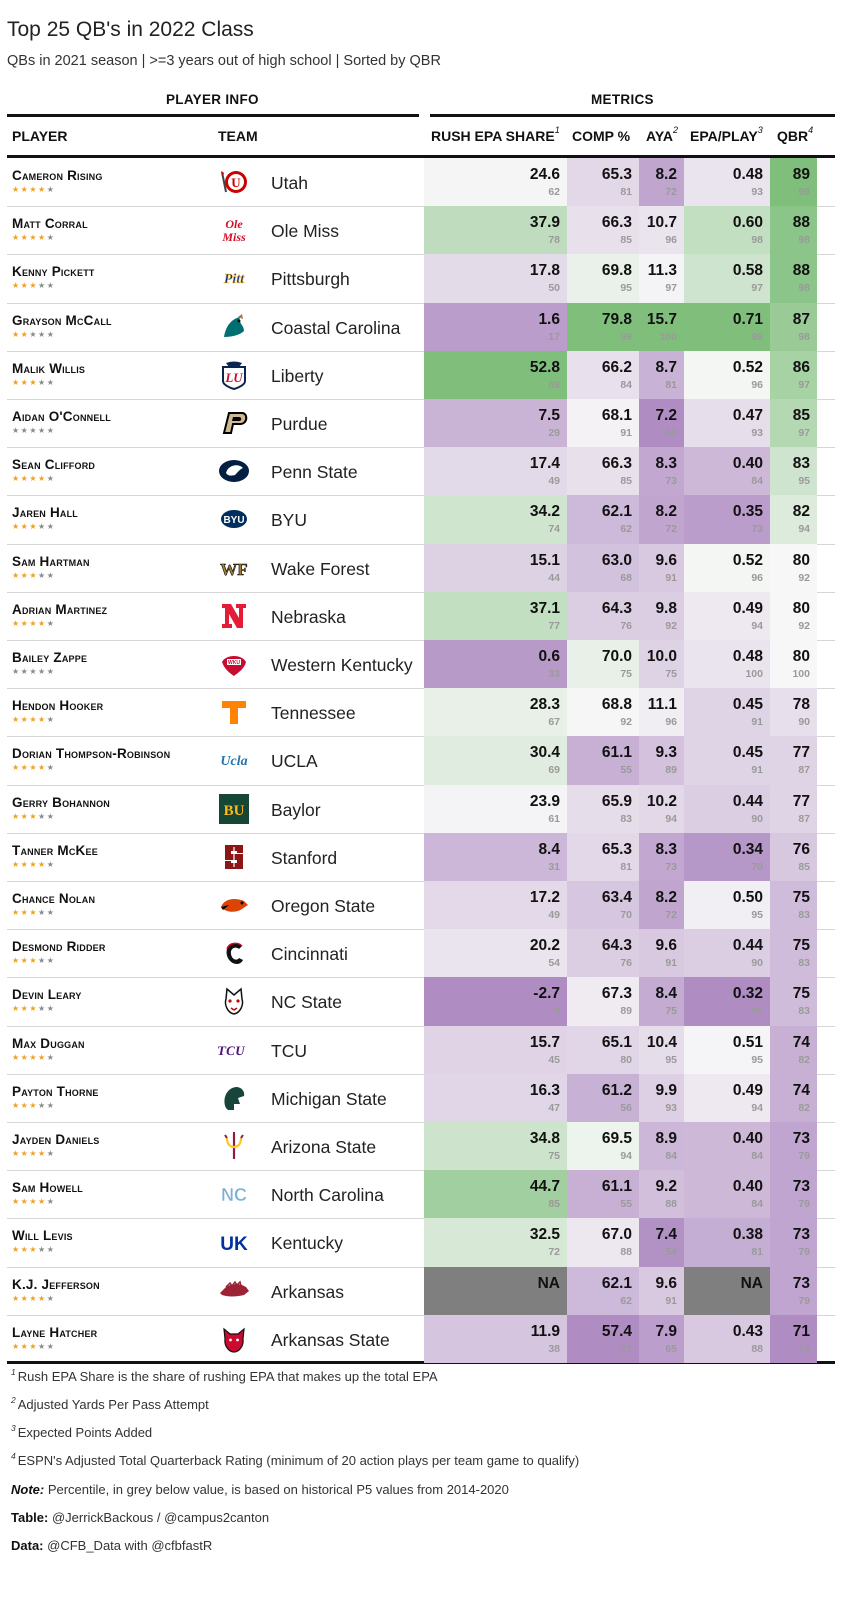 Image resolution: width=841 pixels, height=1600 pixels. What do you see at coordinates (616, 271) in the screenshot?
I see `value-comp-pct: 69.8` at bounding box center [616, 271].